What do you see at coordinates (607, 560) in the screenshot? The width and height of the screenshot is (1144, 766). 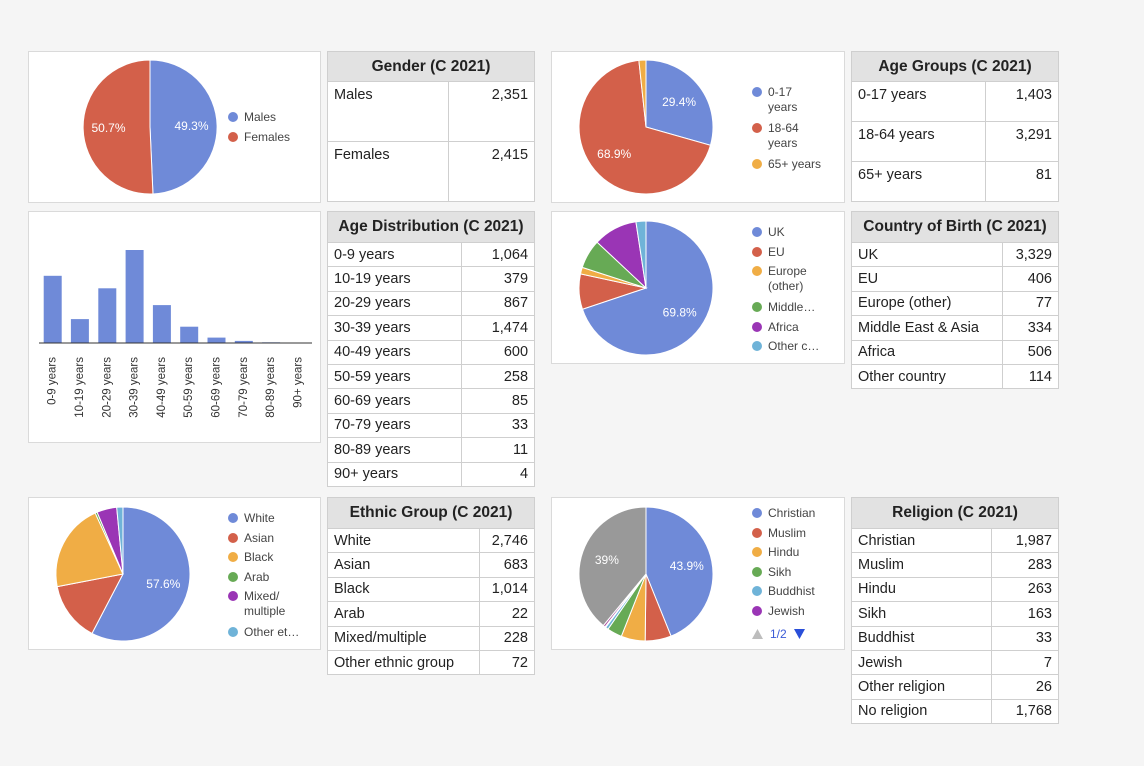 I see `religion-slice-label: 39%` at bounding box center [607, 560].